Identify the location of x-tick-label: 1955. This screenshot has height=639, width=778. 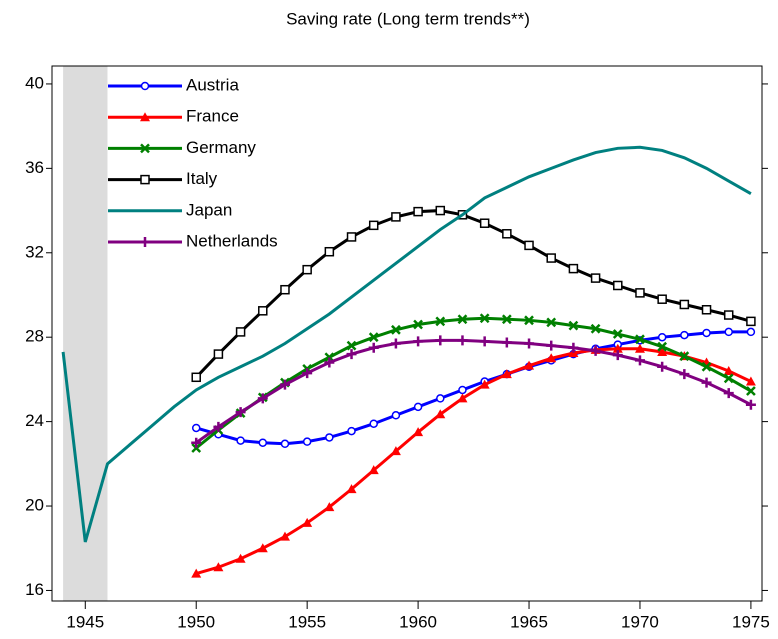
(307, 621).